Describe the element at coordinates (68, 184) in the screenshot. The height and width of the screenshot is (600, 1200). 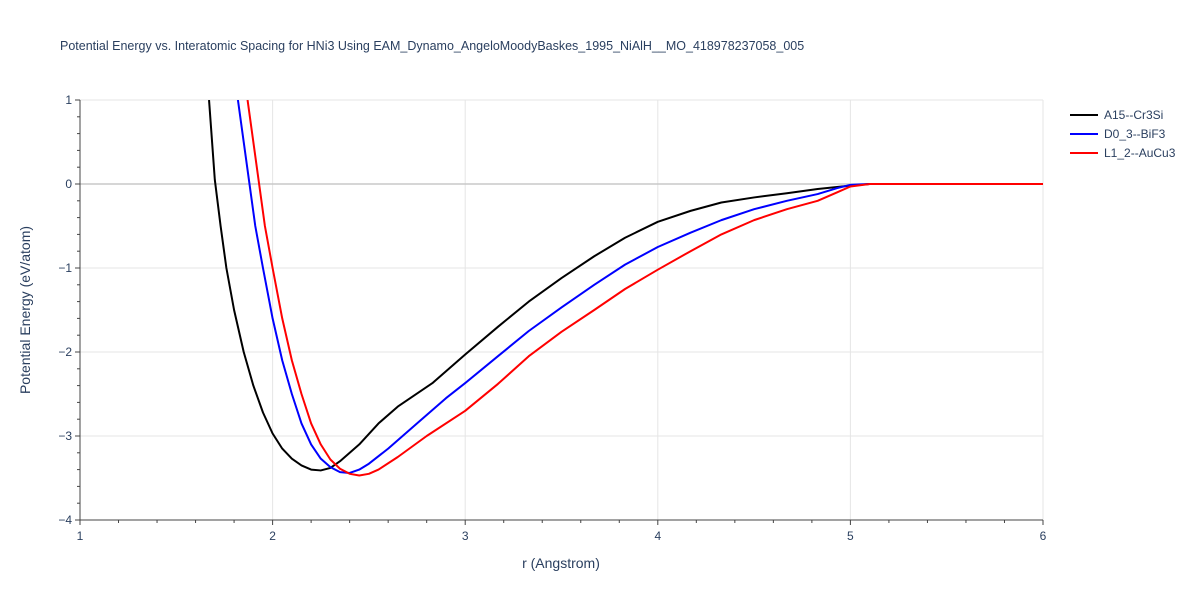
I see `y-tick-label: 0` at that location.